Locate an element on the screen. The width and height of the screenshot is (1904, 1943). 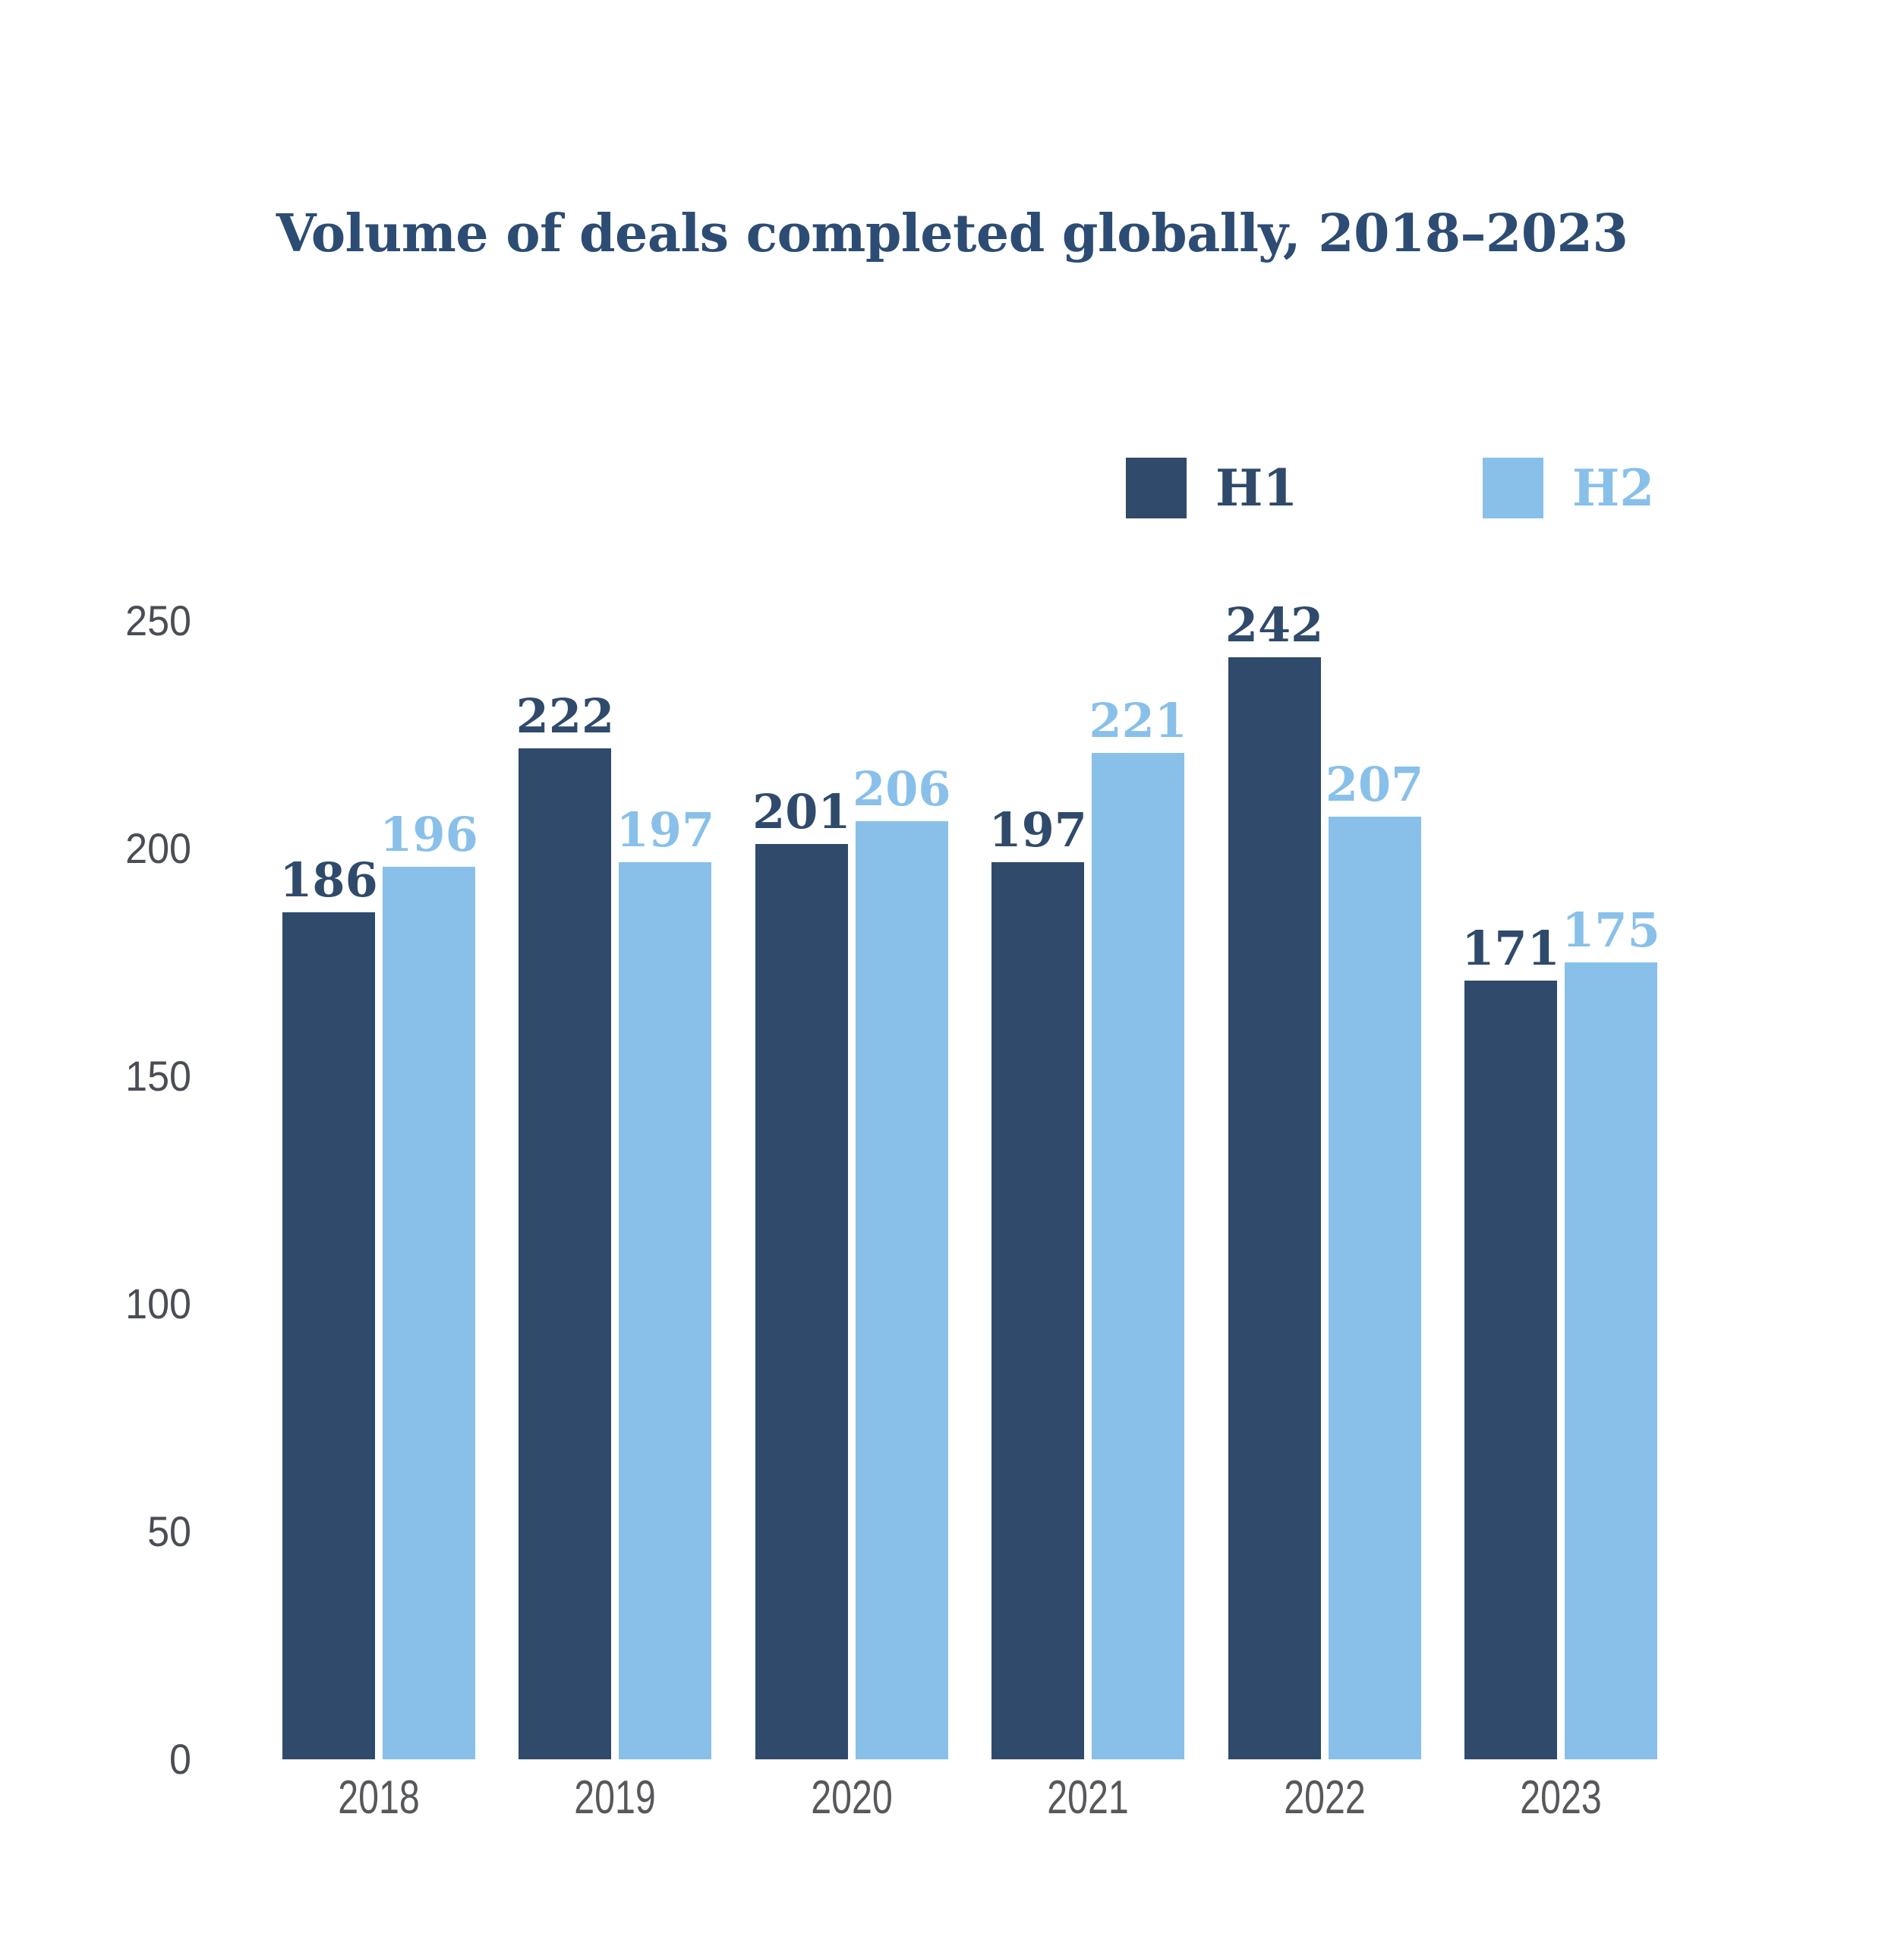
bar-h1-2019 is located at coordinates (565, 1253).